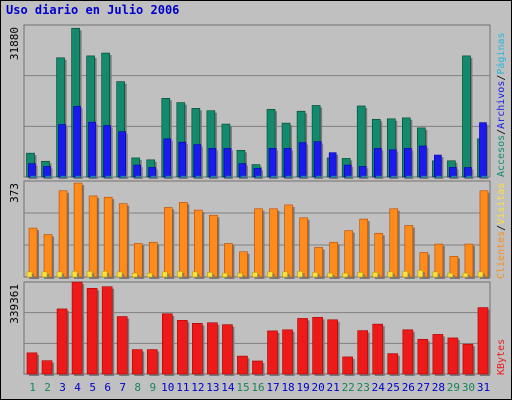 Image resolution: width=512 pixels, height=400 pixels. What do you see at coordinates (381, 178) in the screenshot?
I see `bar-paginas-24-shadow` at bounding box center [381, 178].